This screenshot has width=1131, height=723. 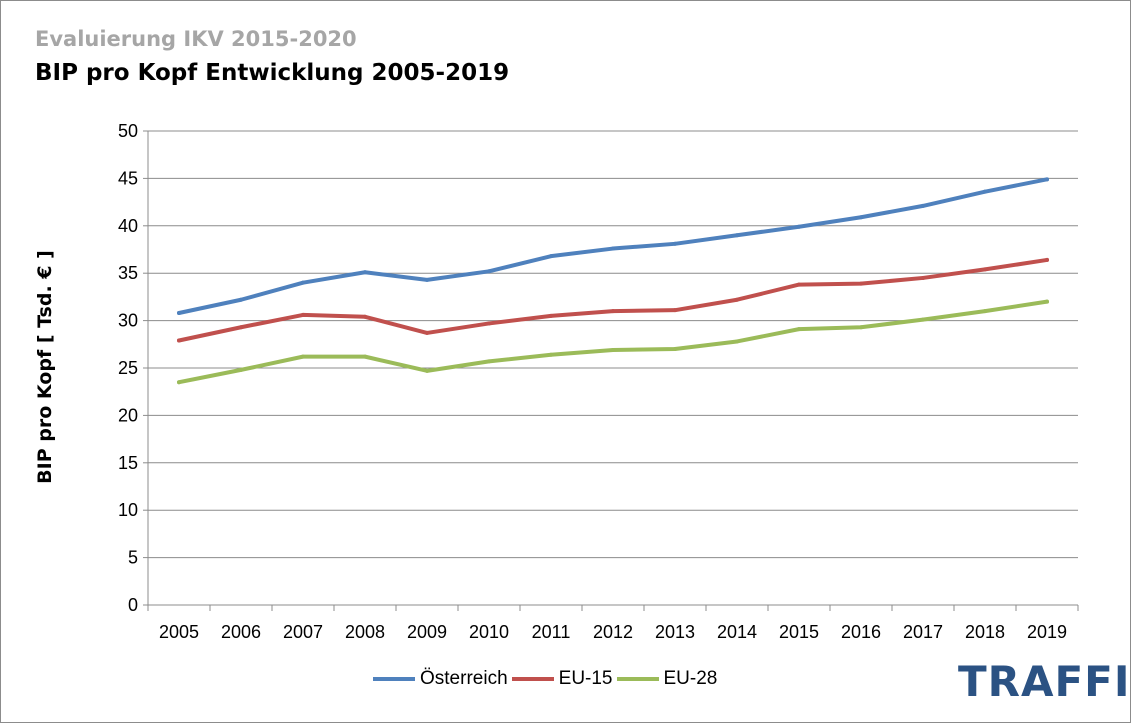 I want to click on y-tick-label-30: 30, so click(x=128, y=321).